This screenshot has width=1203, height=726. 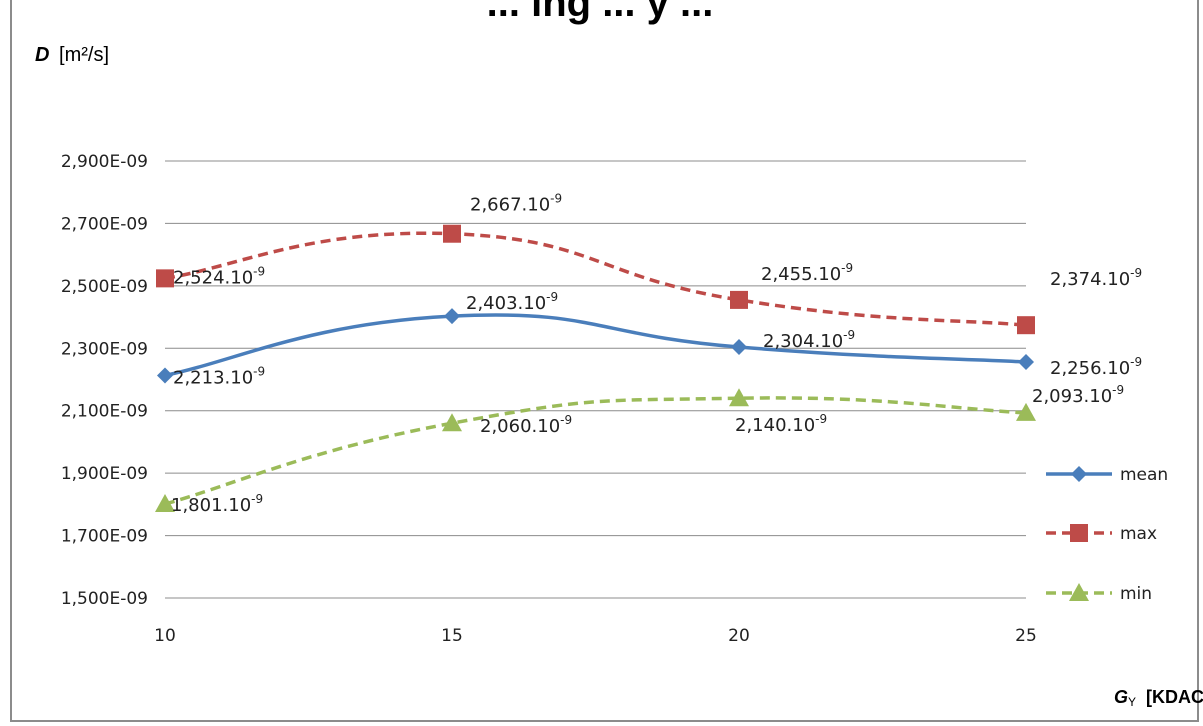 What do you see at coordinates (104, 537) in the screenshot?
I see `y-tick-label-6: 1,700E-09` at bounding box center [104, 537].